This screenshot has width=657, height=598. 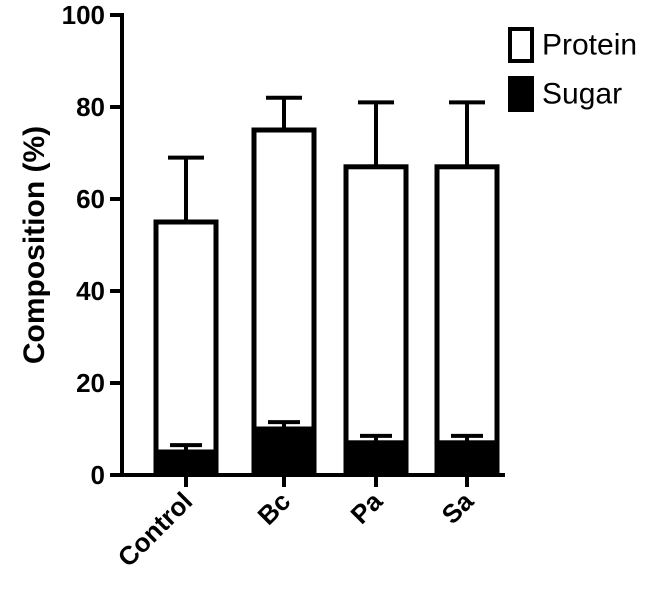 I want to click on x-tick-label: Sa, so click(x=458, y=508).